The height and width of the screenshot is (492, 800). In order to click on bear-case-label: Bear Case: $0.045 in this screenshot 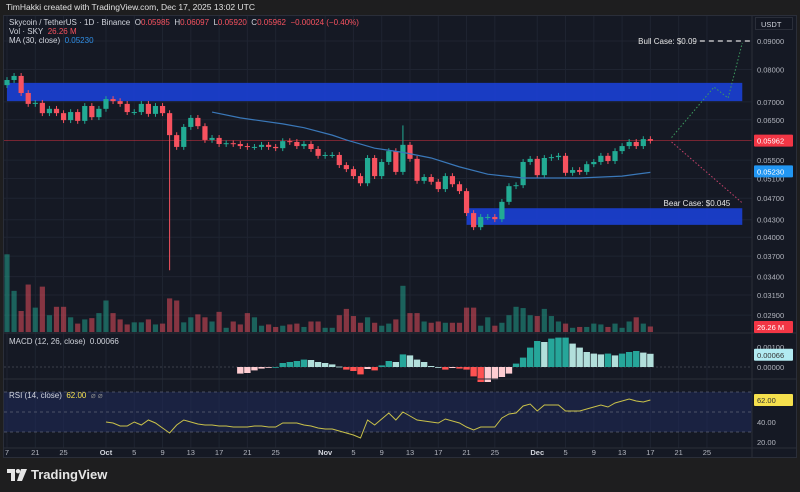, I will do `click(697, 203)`.